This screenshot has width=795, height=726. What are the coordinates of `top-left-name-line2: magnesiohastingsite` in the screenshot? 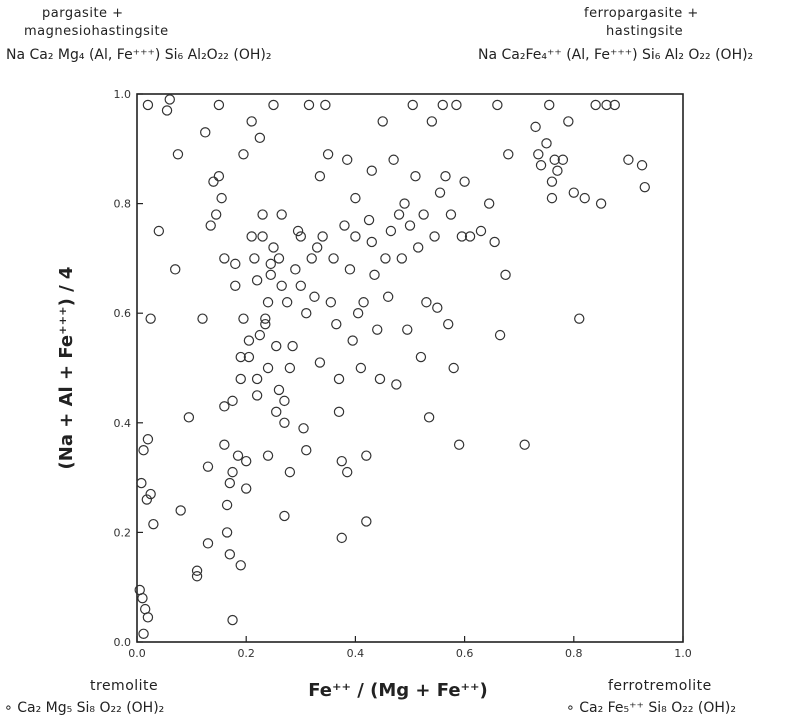 It's located at (96, 31).